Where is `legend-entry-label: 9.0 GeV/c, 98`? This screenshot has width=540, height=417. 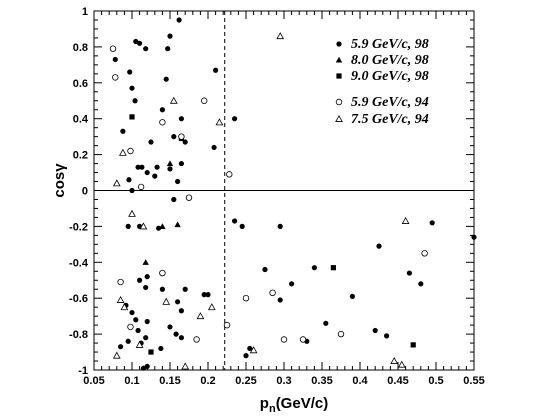
legend-entry-label: 9.0 GeV/c, 98 is located at coordinates (390, 76).